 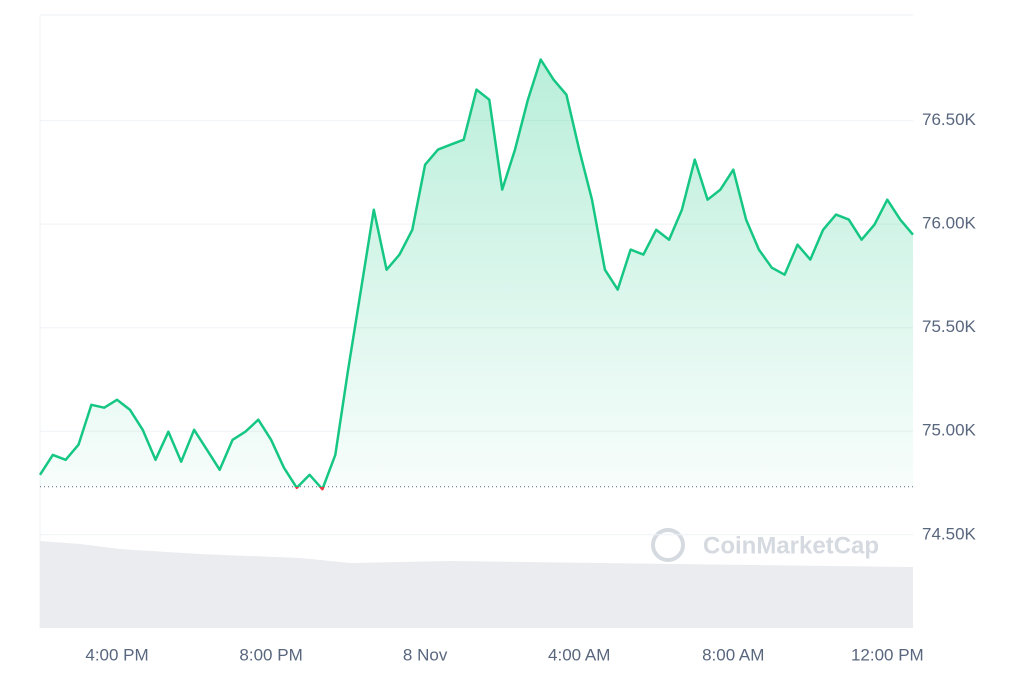 I want to click on watermark-logo, so click(x=668, y=545).